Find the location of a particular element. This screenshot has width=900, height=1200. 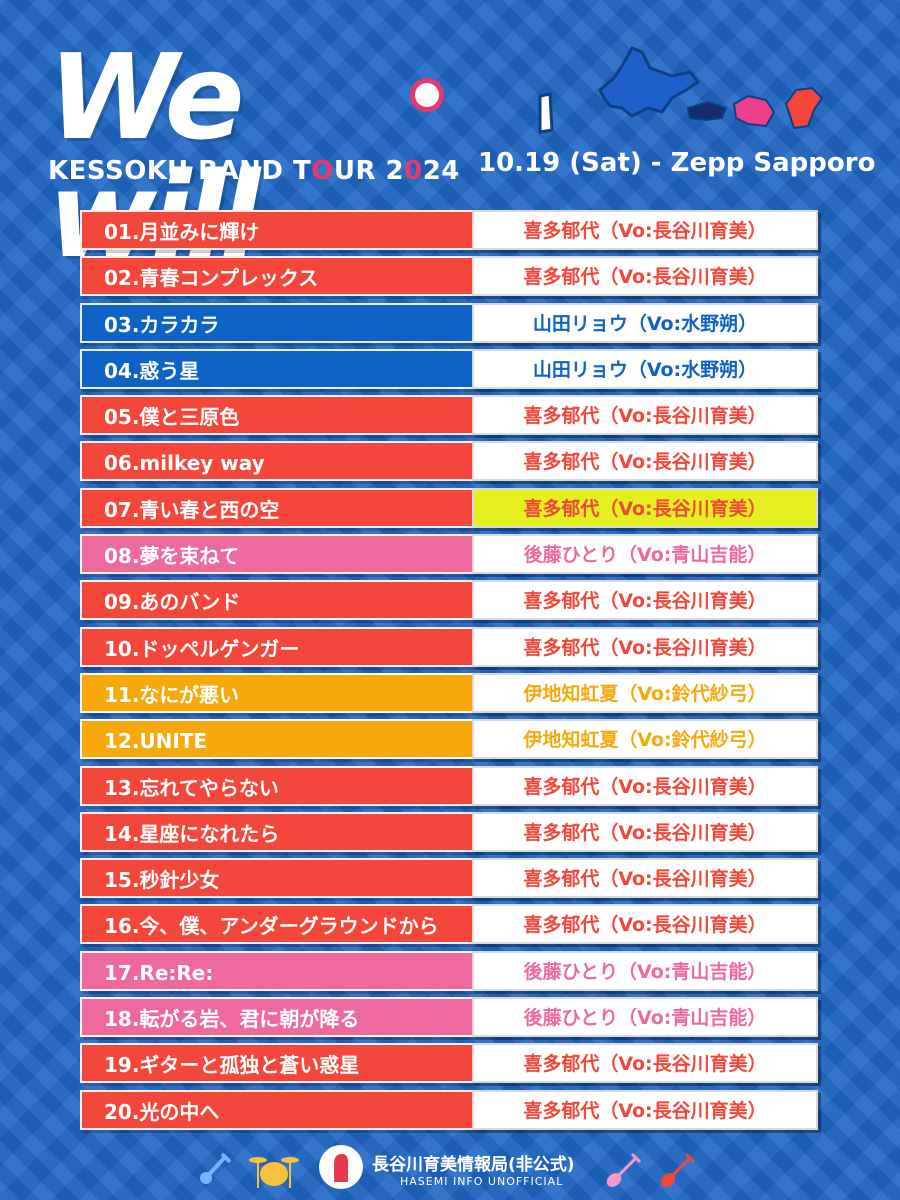

footer is located at coordinates (450, 1169).